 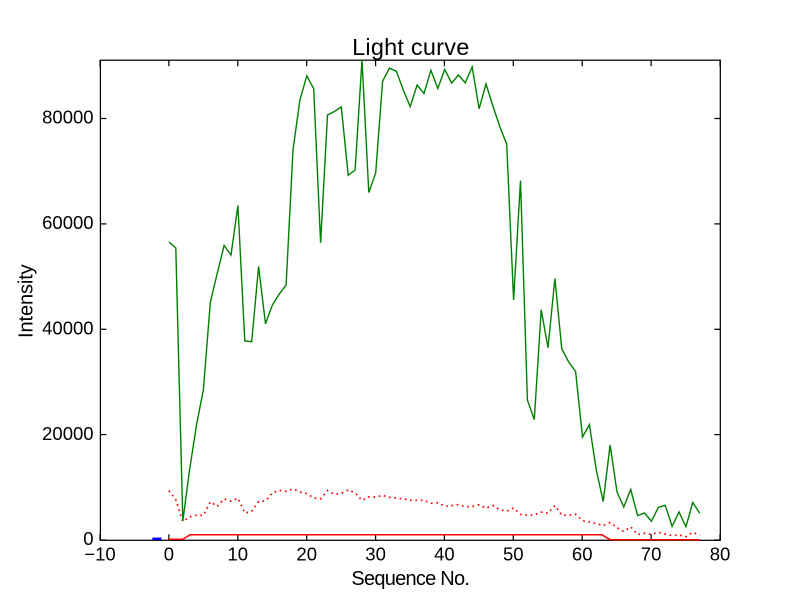 I want to click on svg-text: 70, so click(x=651, y=553).